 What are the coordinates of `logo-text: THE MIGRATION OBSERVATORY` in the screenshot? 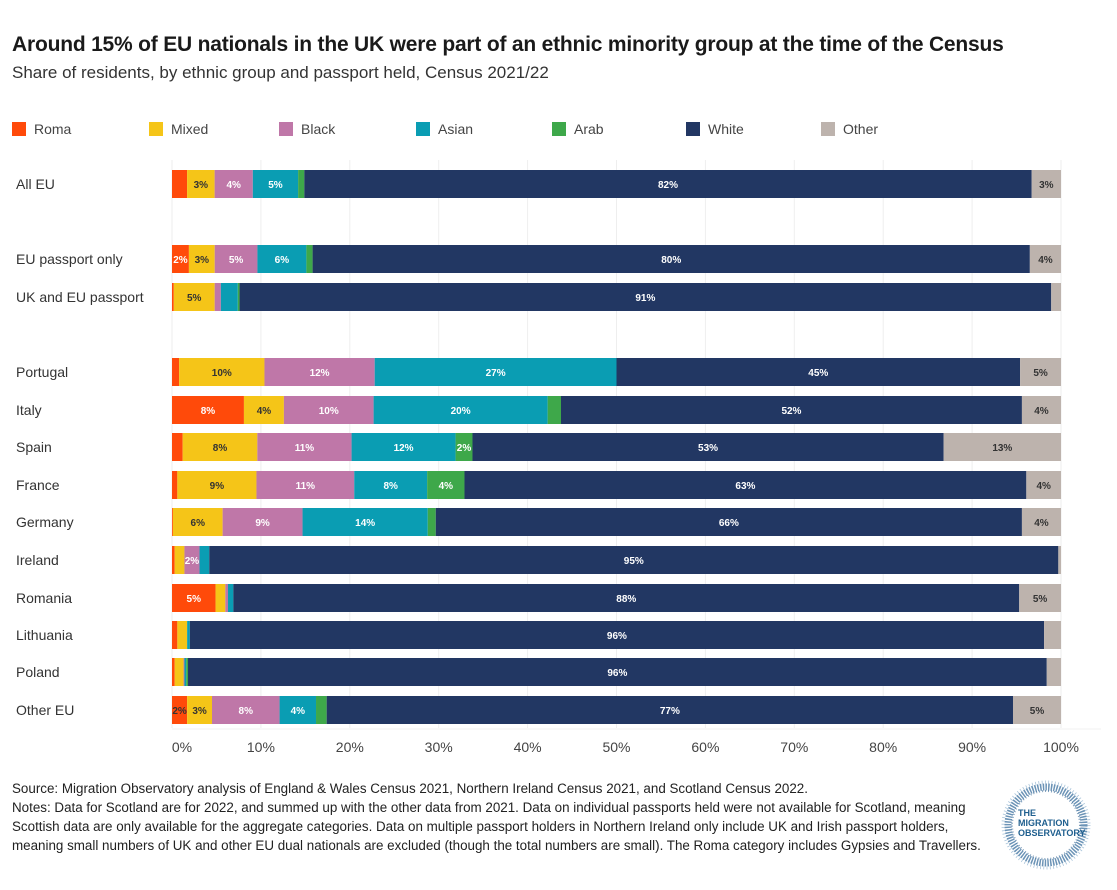 It's located at (1052, 823).